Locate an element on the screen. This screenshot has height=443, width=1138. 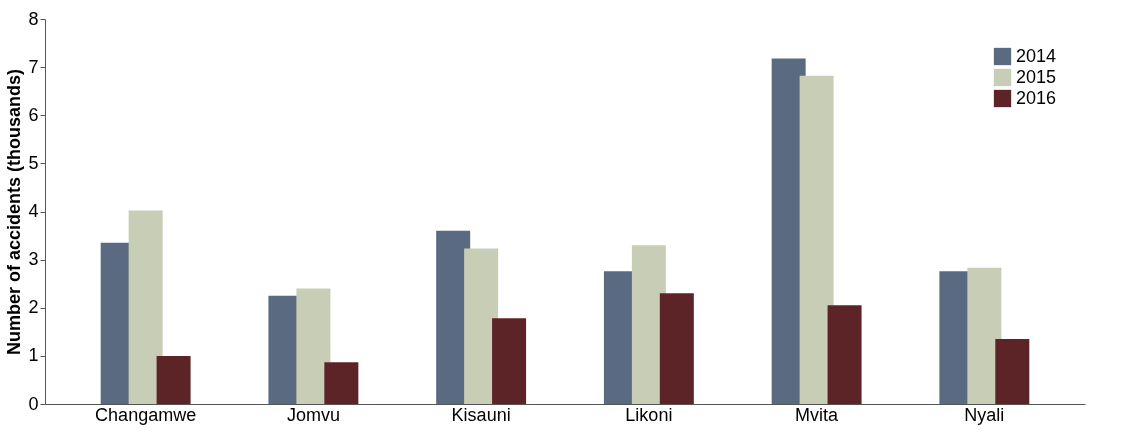
legend-label: 2015 is located at coordinates (1036, 76).